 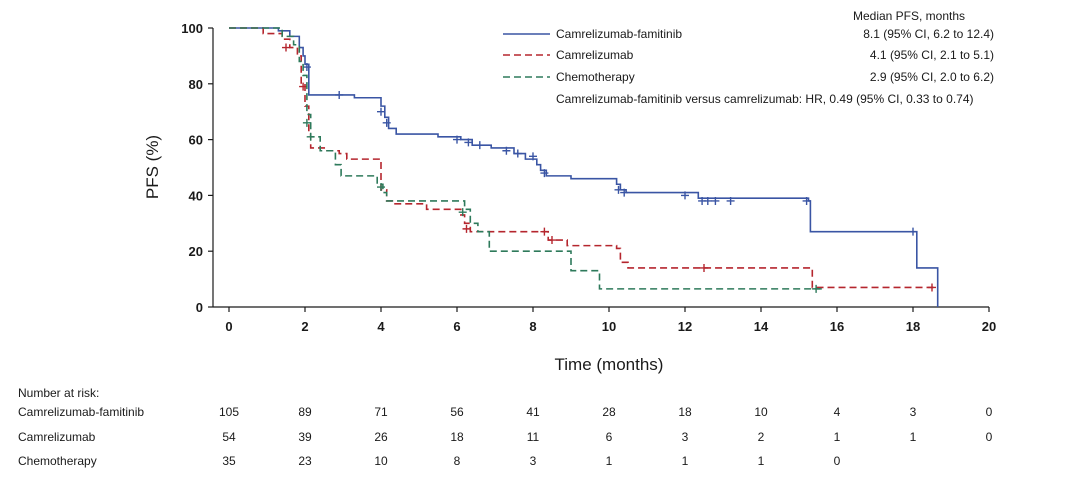 I want to click on legend-median: 2.9 (95% CI, 2.0 to 6.2), so click(x=932, y=77).